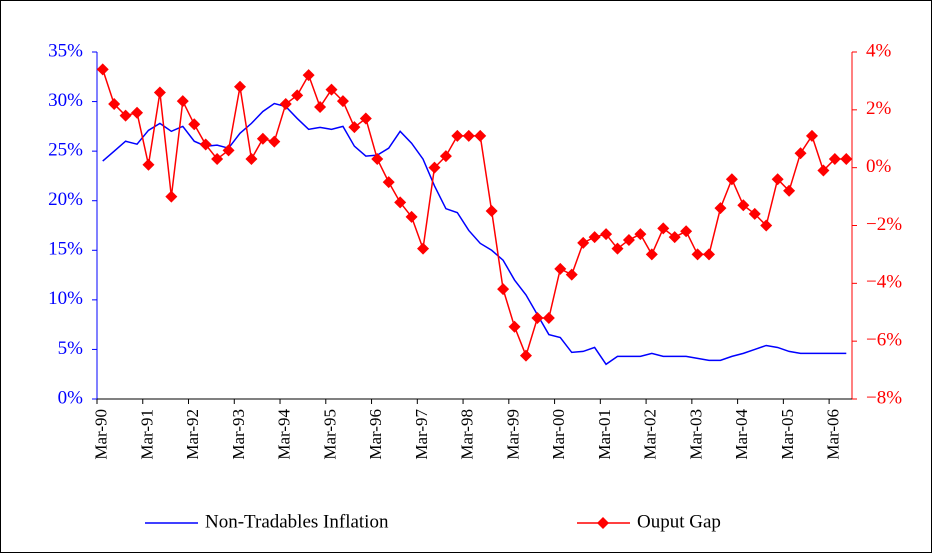  What do you see at coordinates (884, 224) in the screenshot?
I see `y2-tick-label: −2%` at bounding box center [884, 224].